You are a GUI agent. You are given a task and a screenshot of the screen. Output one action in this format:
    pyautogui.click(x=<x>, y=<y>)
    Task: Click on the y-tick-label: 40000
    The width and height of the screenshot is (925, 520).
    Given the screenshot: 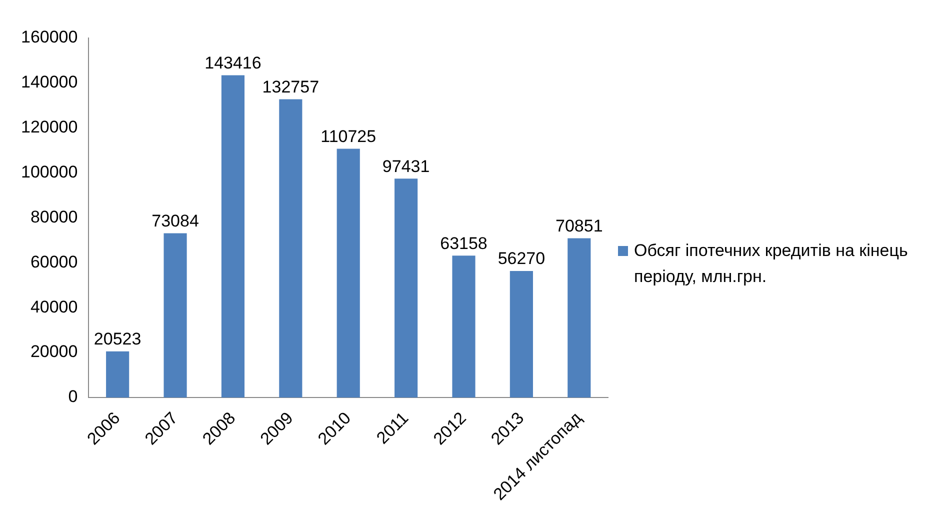 What is the action you would take?
    pyautogui.click(x=54, y=306)
    